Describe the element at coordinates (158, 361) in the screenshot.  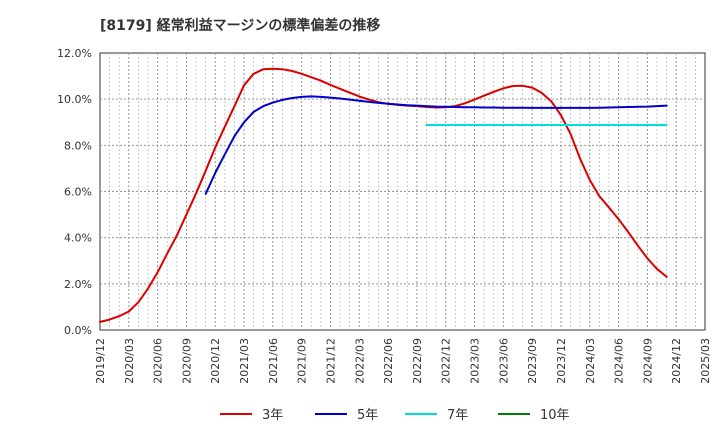
I see `x-tick-label: 2020/06` at that location.